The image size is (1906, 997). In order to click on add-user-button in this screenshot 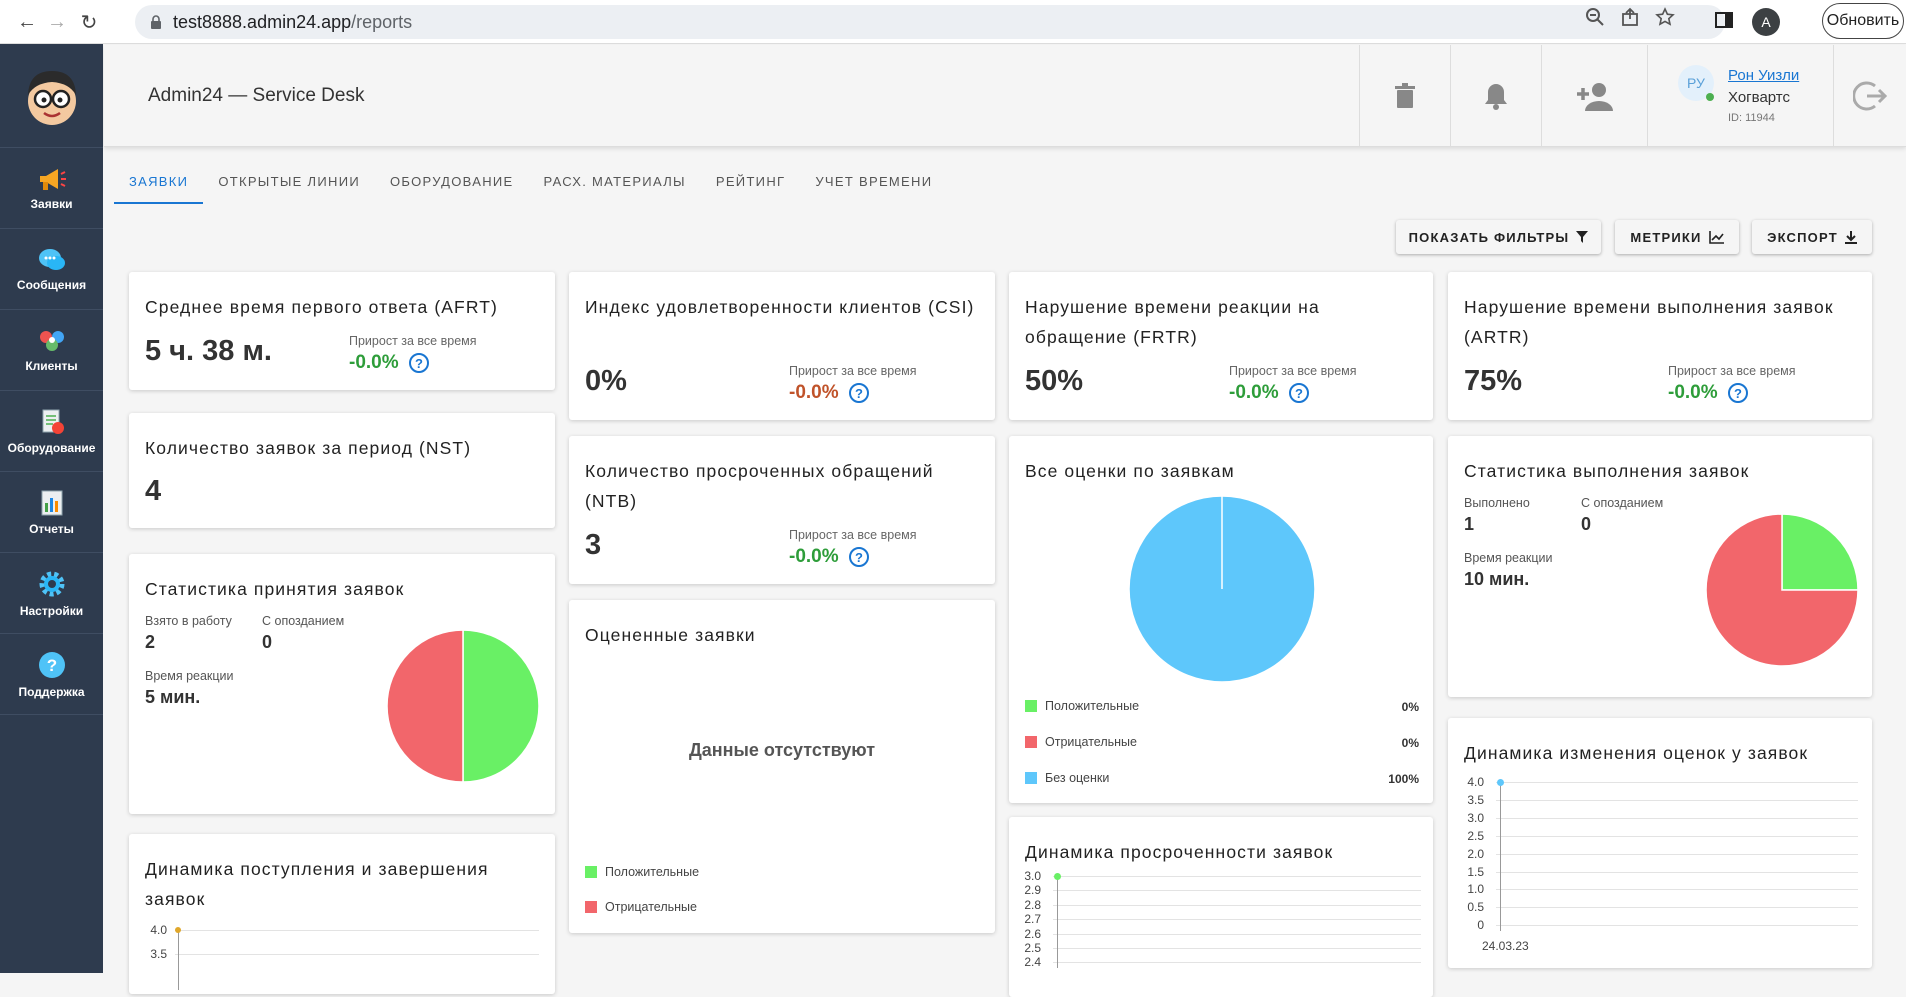, I will do `click(1594, 96)`.